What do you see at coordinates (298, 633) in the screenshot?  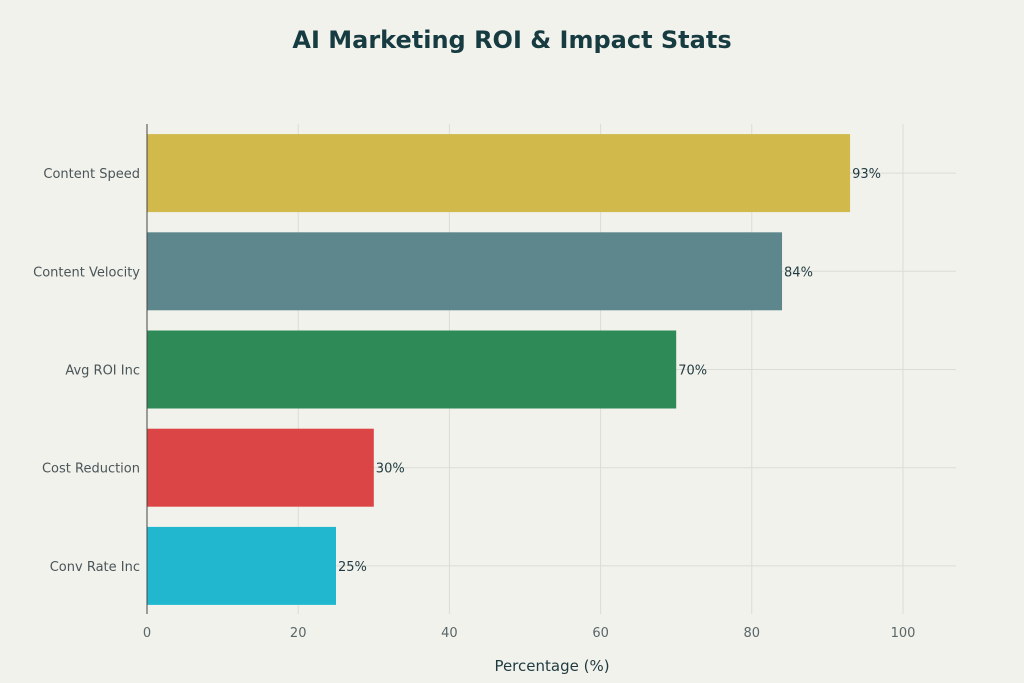 I see `x-tick-label: 20` at bounding box center [298, 633].